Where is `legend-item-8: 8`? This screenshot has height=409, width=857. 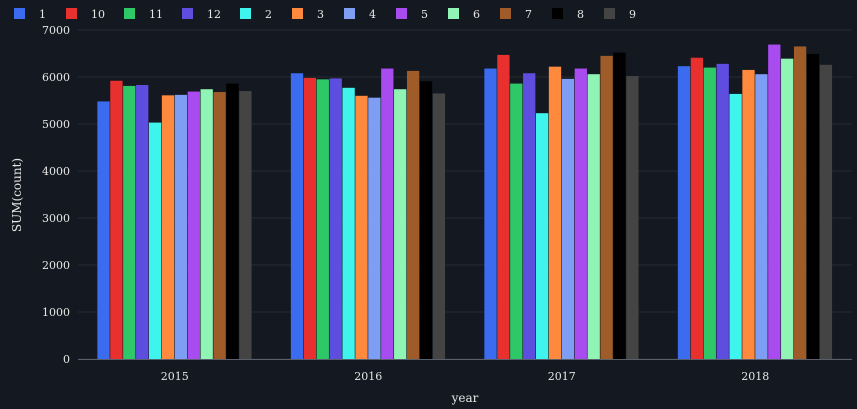
legend-item-8: 8 is located at coordinates (568, 14).